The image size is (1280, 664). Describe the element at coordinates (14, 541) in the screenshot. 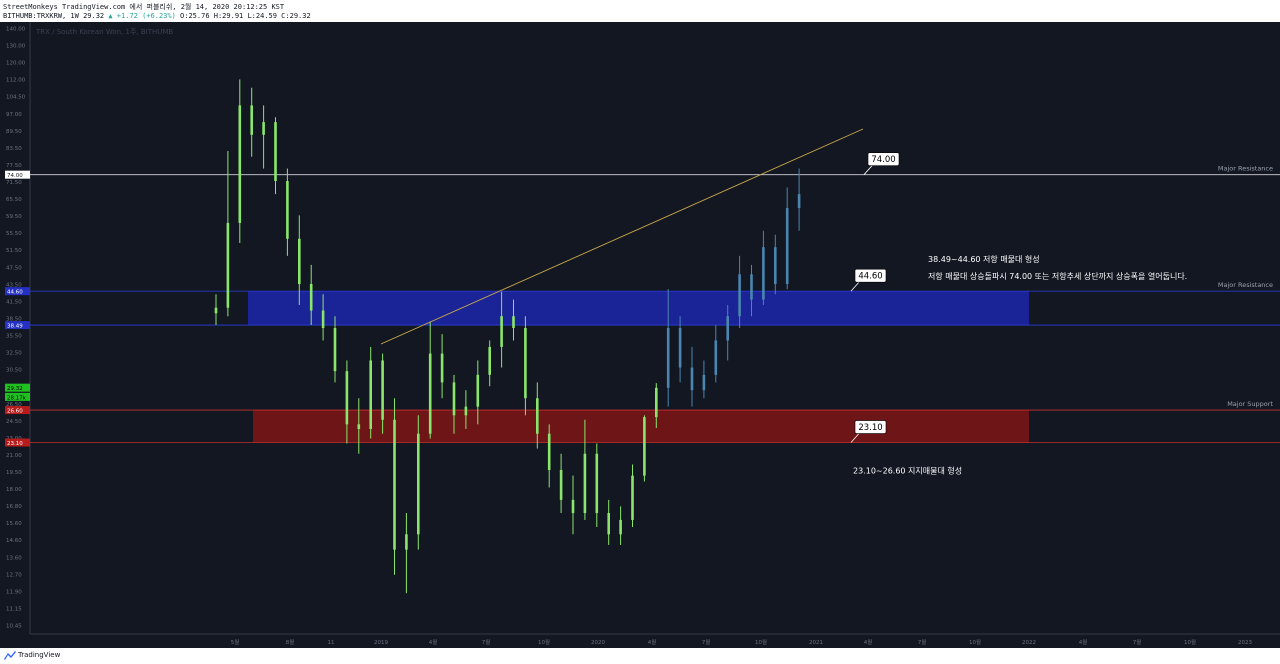

I see `y-tick-label: 14.60` at that location.